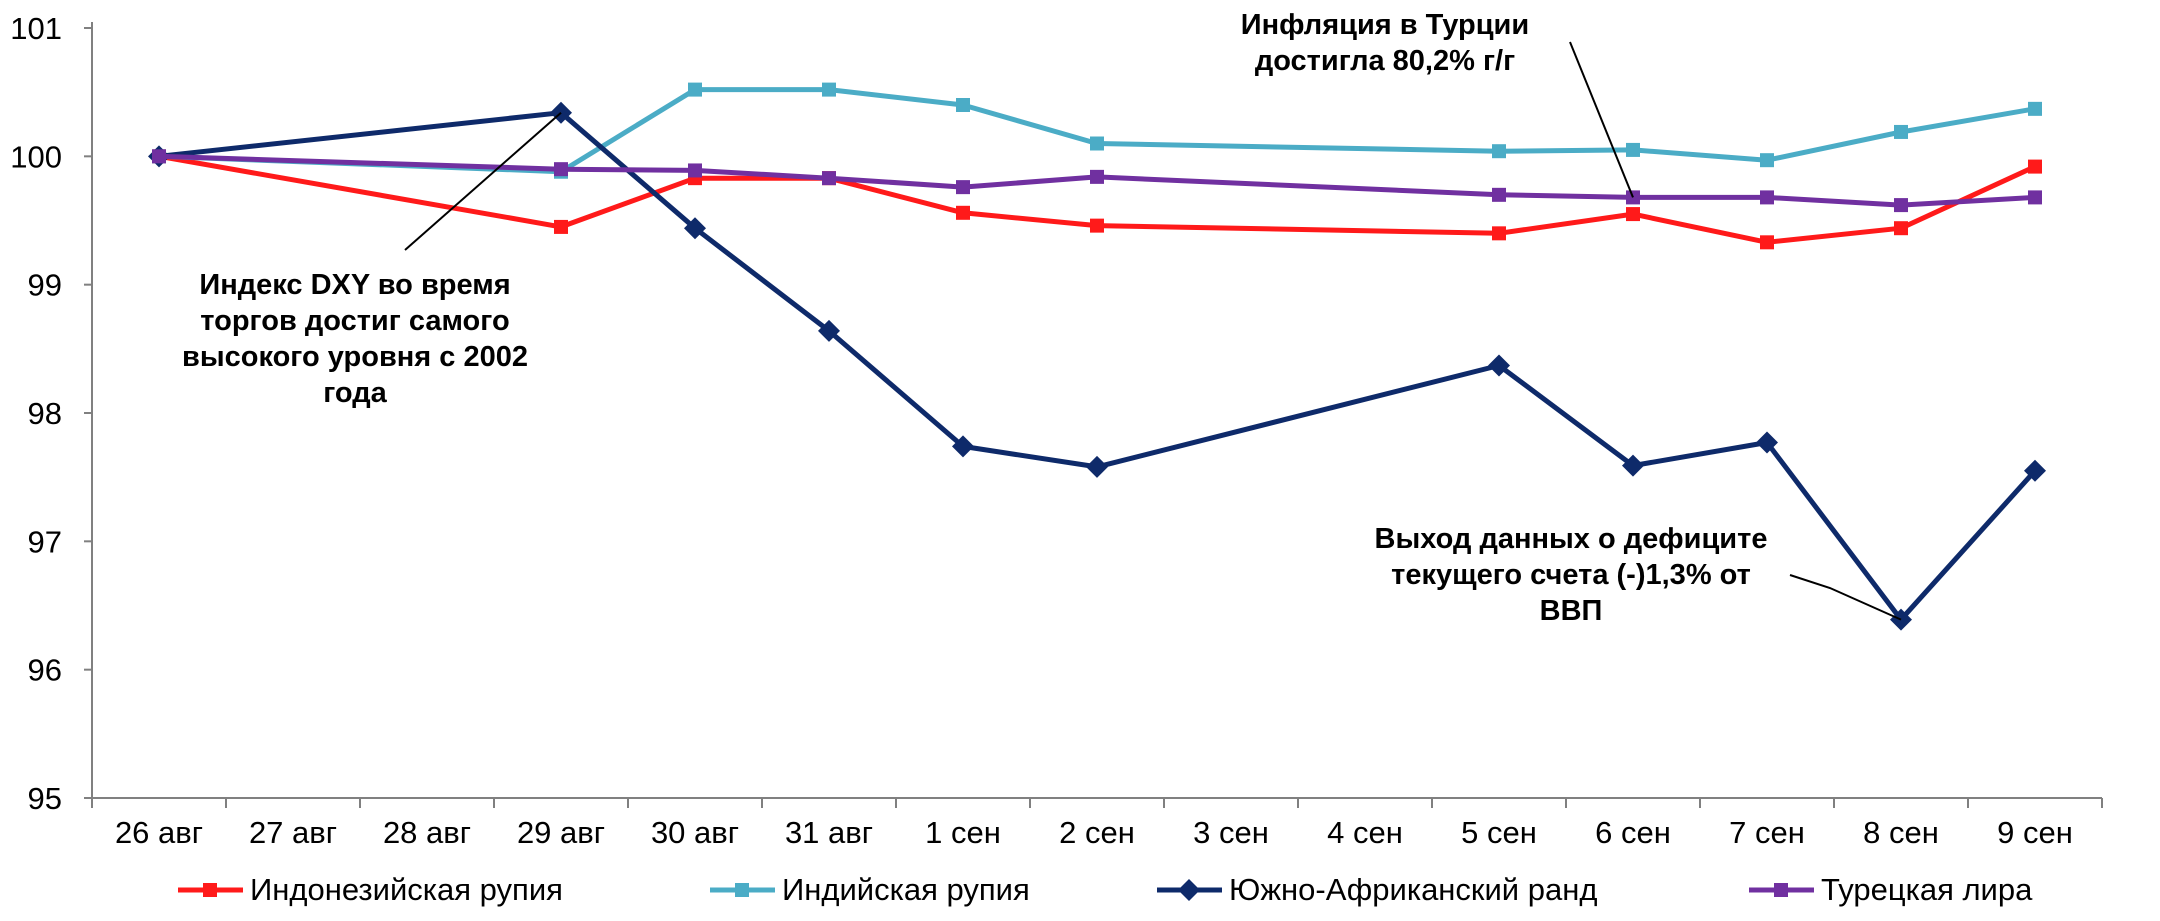 The height and width of the screenshot is (921, 2160). What do you see at coordinates (354, 321) in the screenshot?
I see `annotation-text: торгов достиг самого` at bounding box center [354, 321].